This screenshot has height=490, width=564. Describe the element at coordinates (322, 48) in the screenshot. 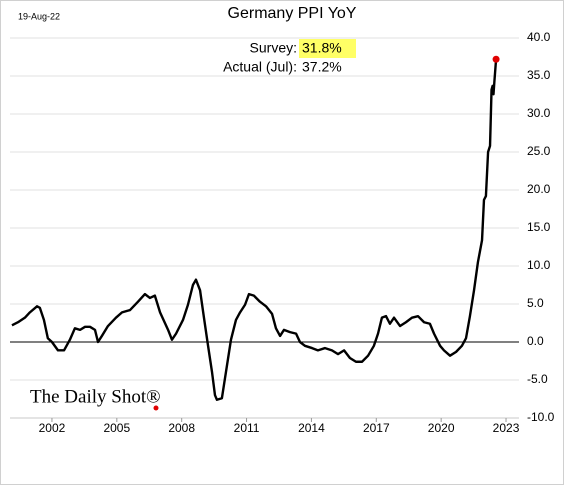

I see `annotation-value: 31.8%` at that location.